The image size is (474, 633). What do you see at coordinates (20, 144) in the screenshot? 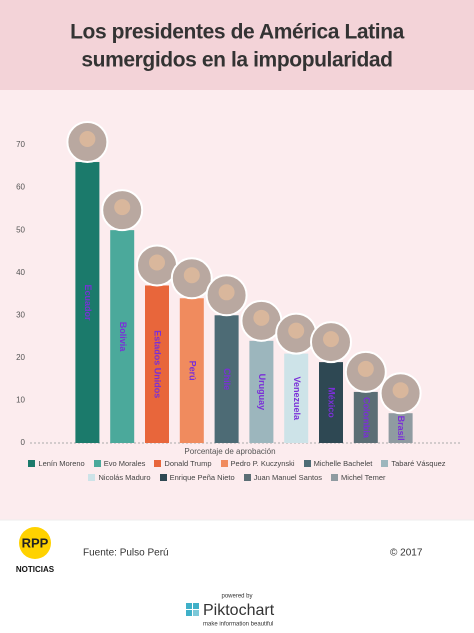
I see `y-tick-label: 70` at bounding box center [20, 144].